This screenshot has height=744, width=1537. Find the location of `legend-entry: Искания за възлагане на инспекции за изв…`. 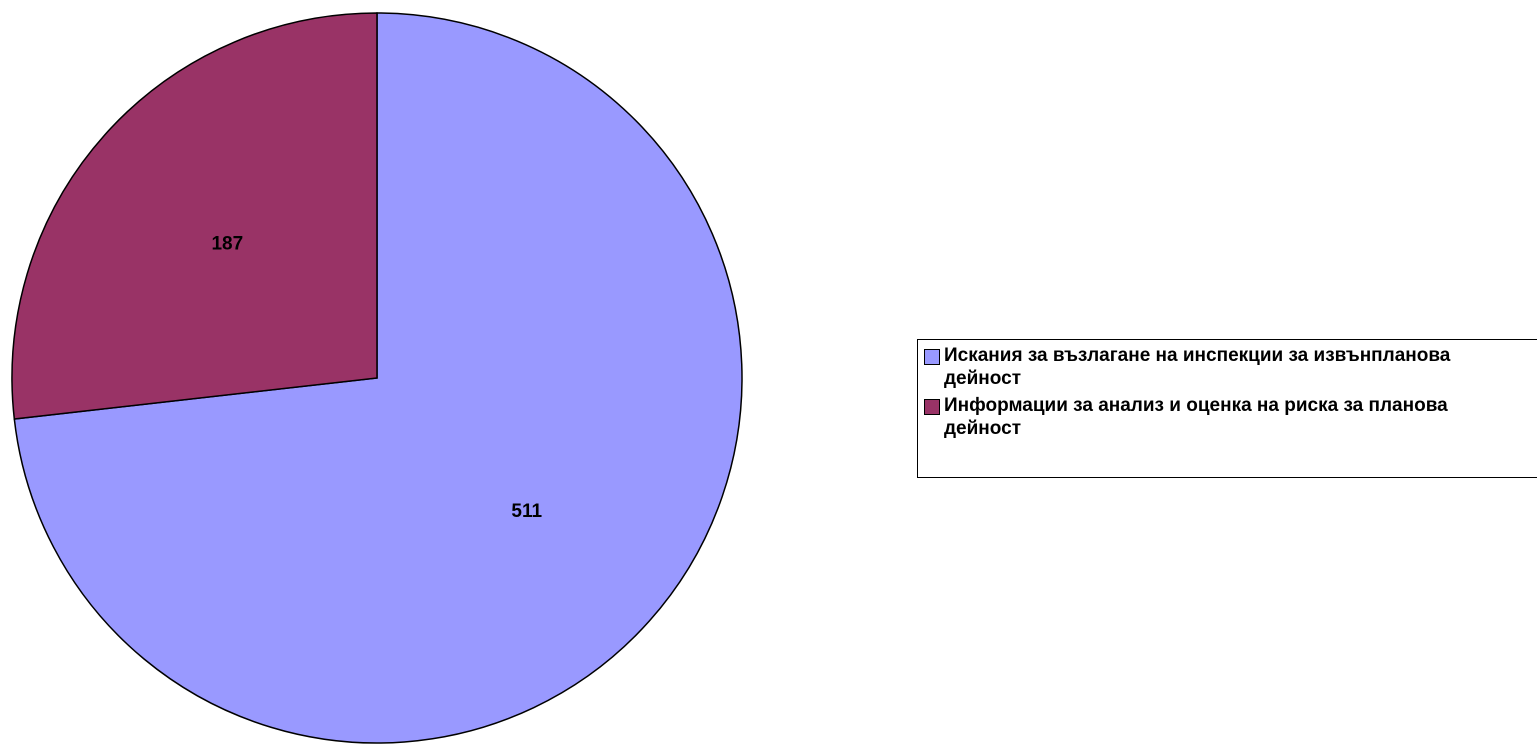

legend-entry: Искания за възлагане на инспекции за изв… is located at coordinates (1230, 367).